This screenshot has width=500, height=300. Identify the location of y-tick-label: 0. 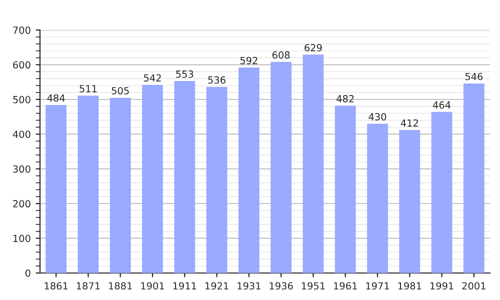
(27, 273).